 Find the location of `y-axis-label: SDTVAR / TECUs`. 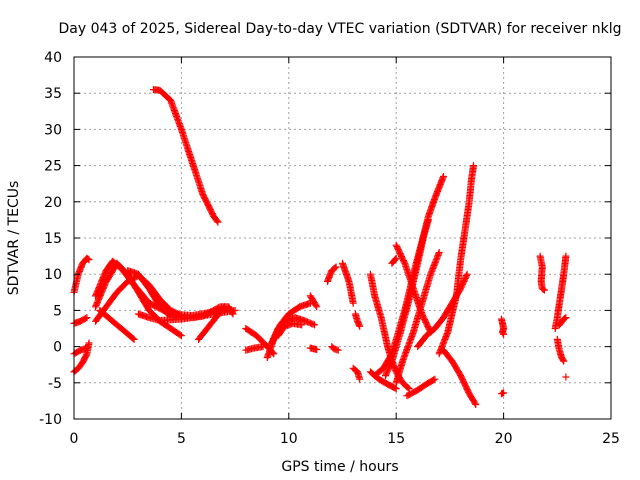

y-axis-label: SDTVAR / TECUs is located at coordinates (14, 238).